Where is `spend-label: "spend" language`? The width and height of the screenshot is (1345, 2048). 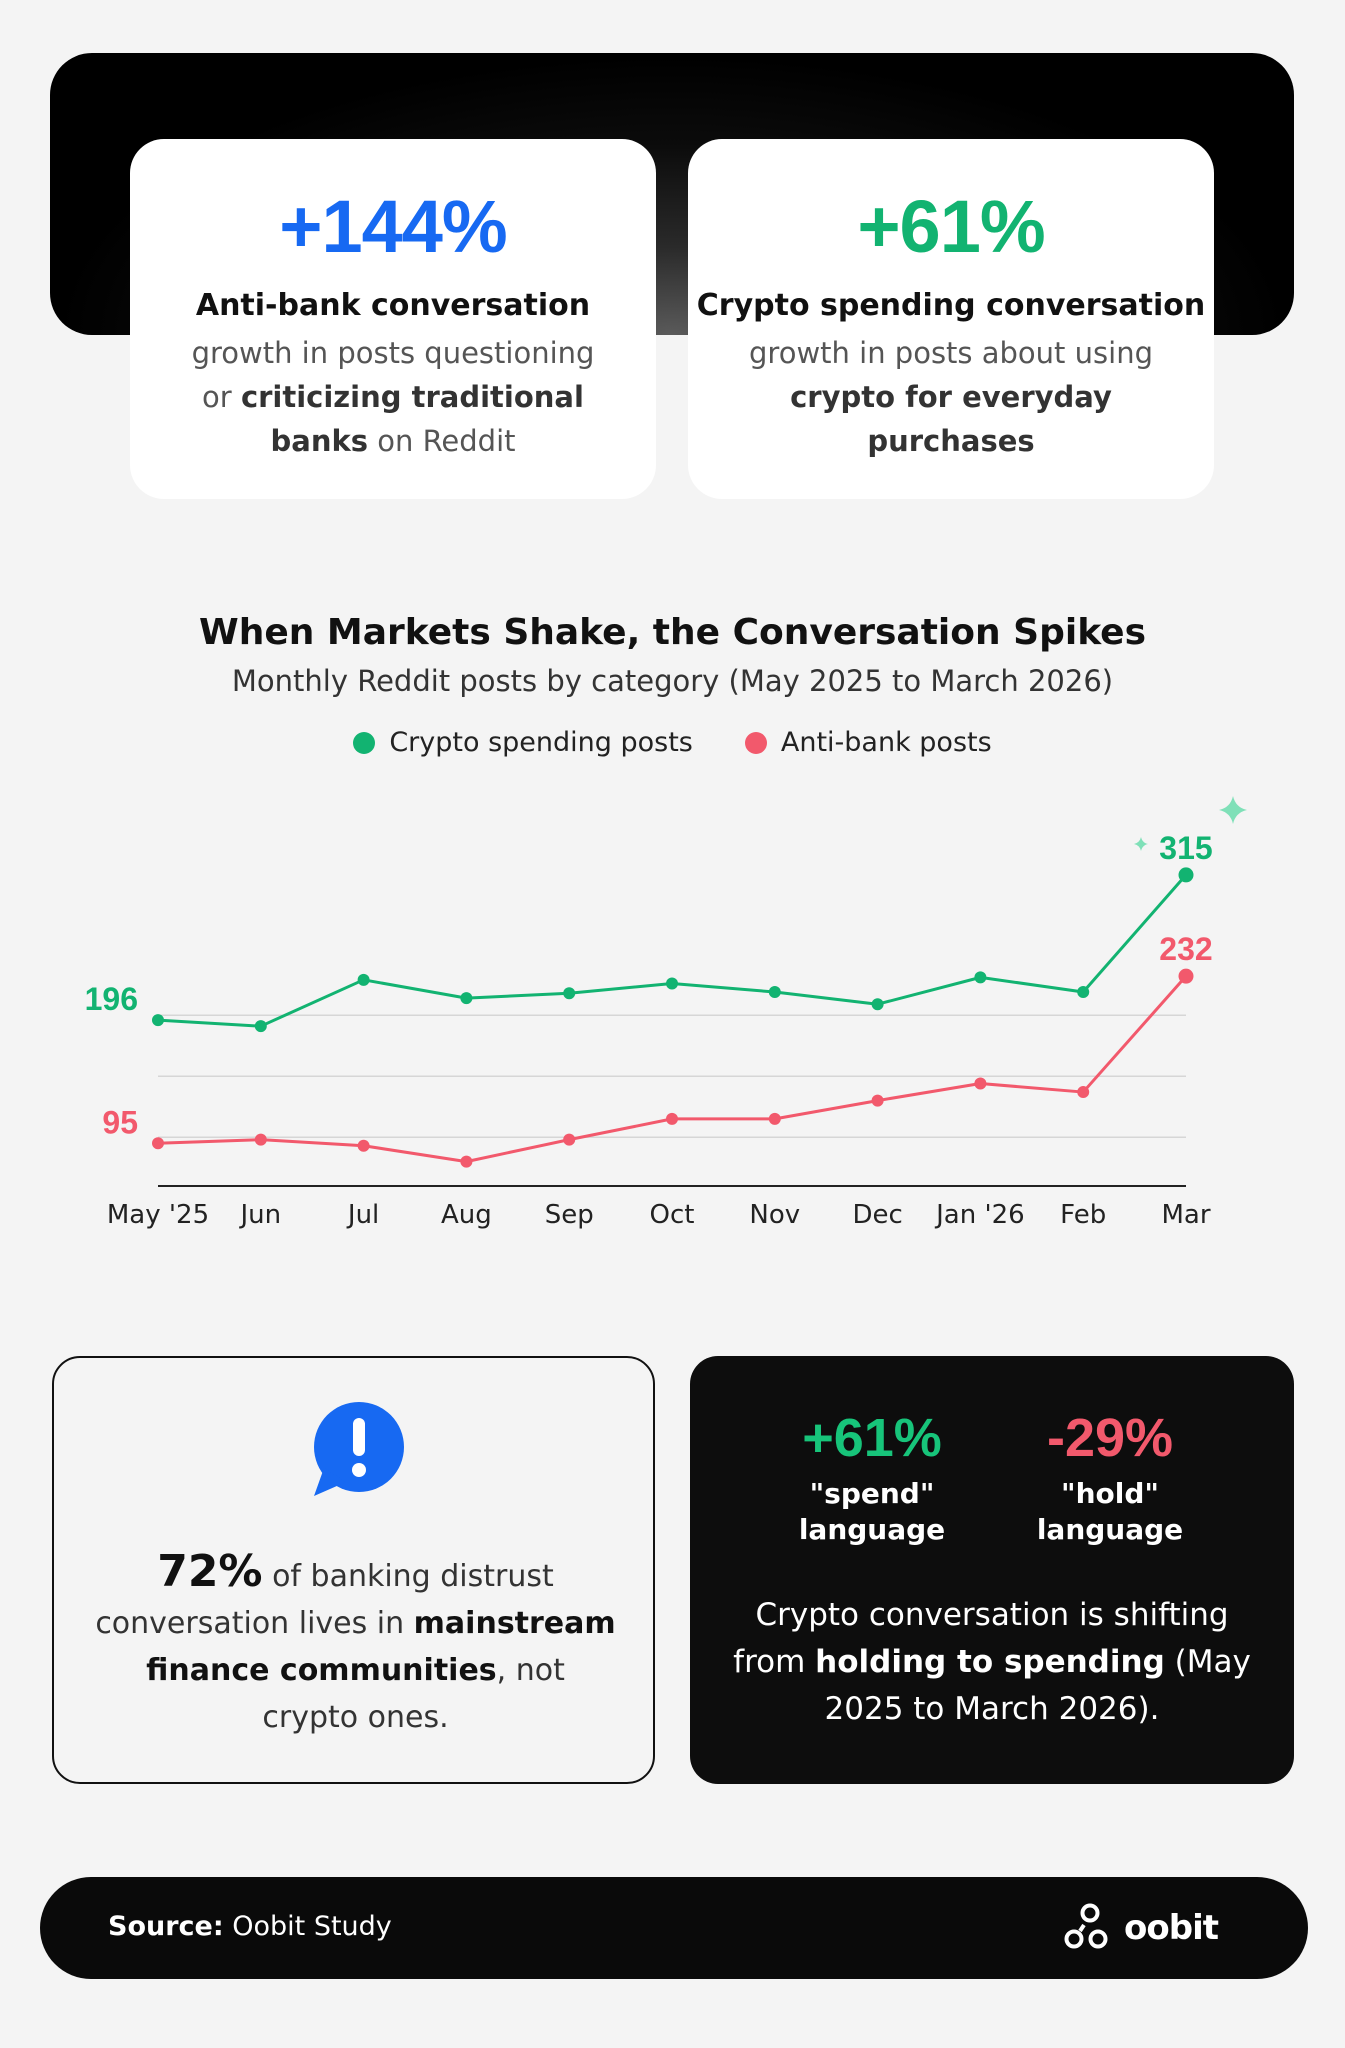
spend-label: "spend" language is located at coordinates (872, 1511).